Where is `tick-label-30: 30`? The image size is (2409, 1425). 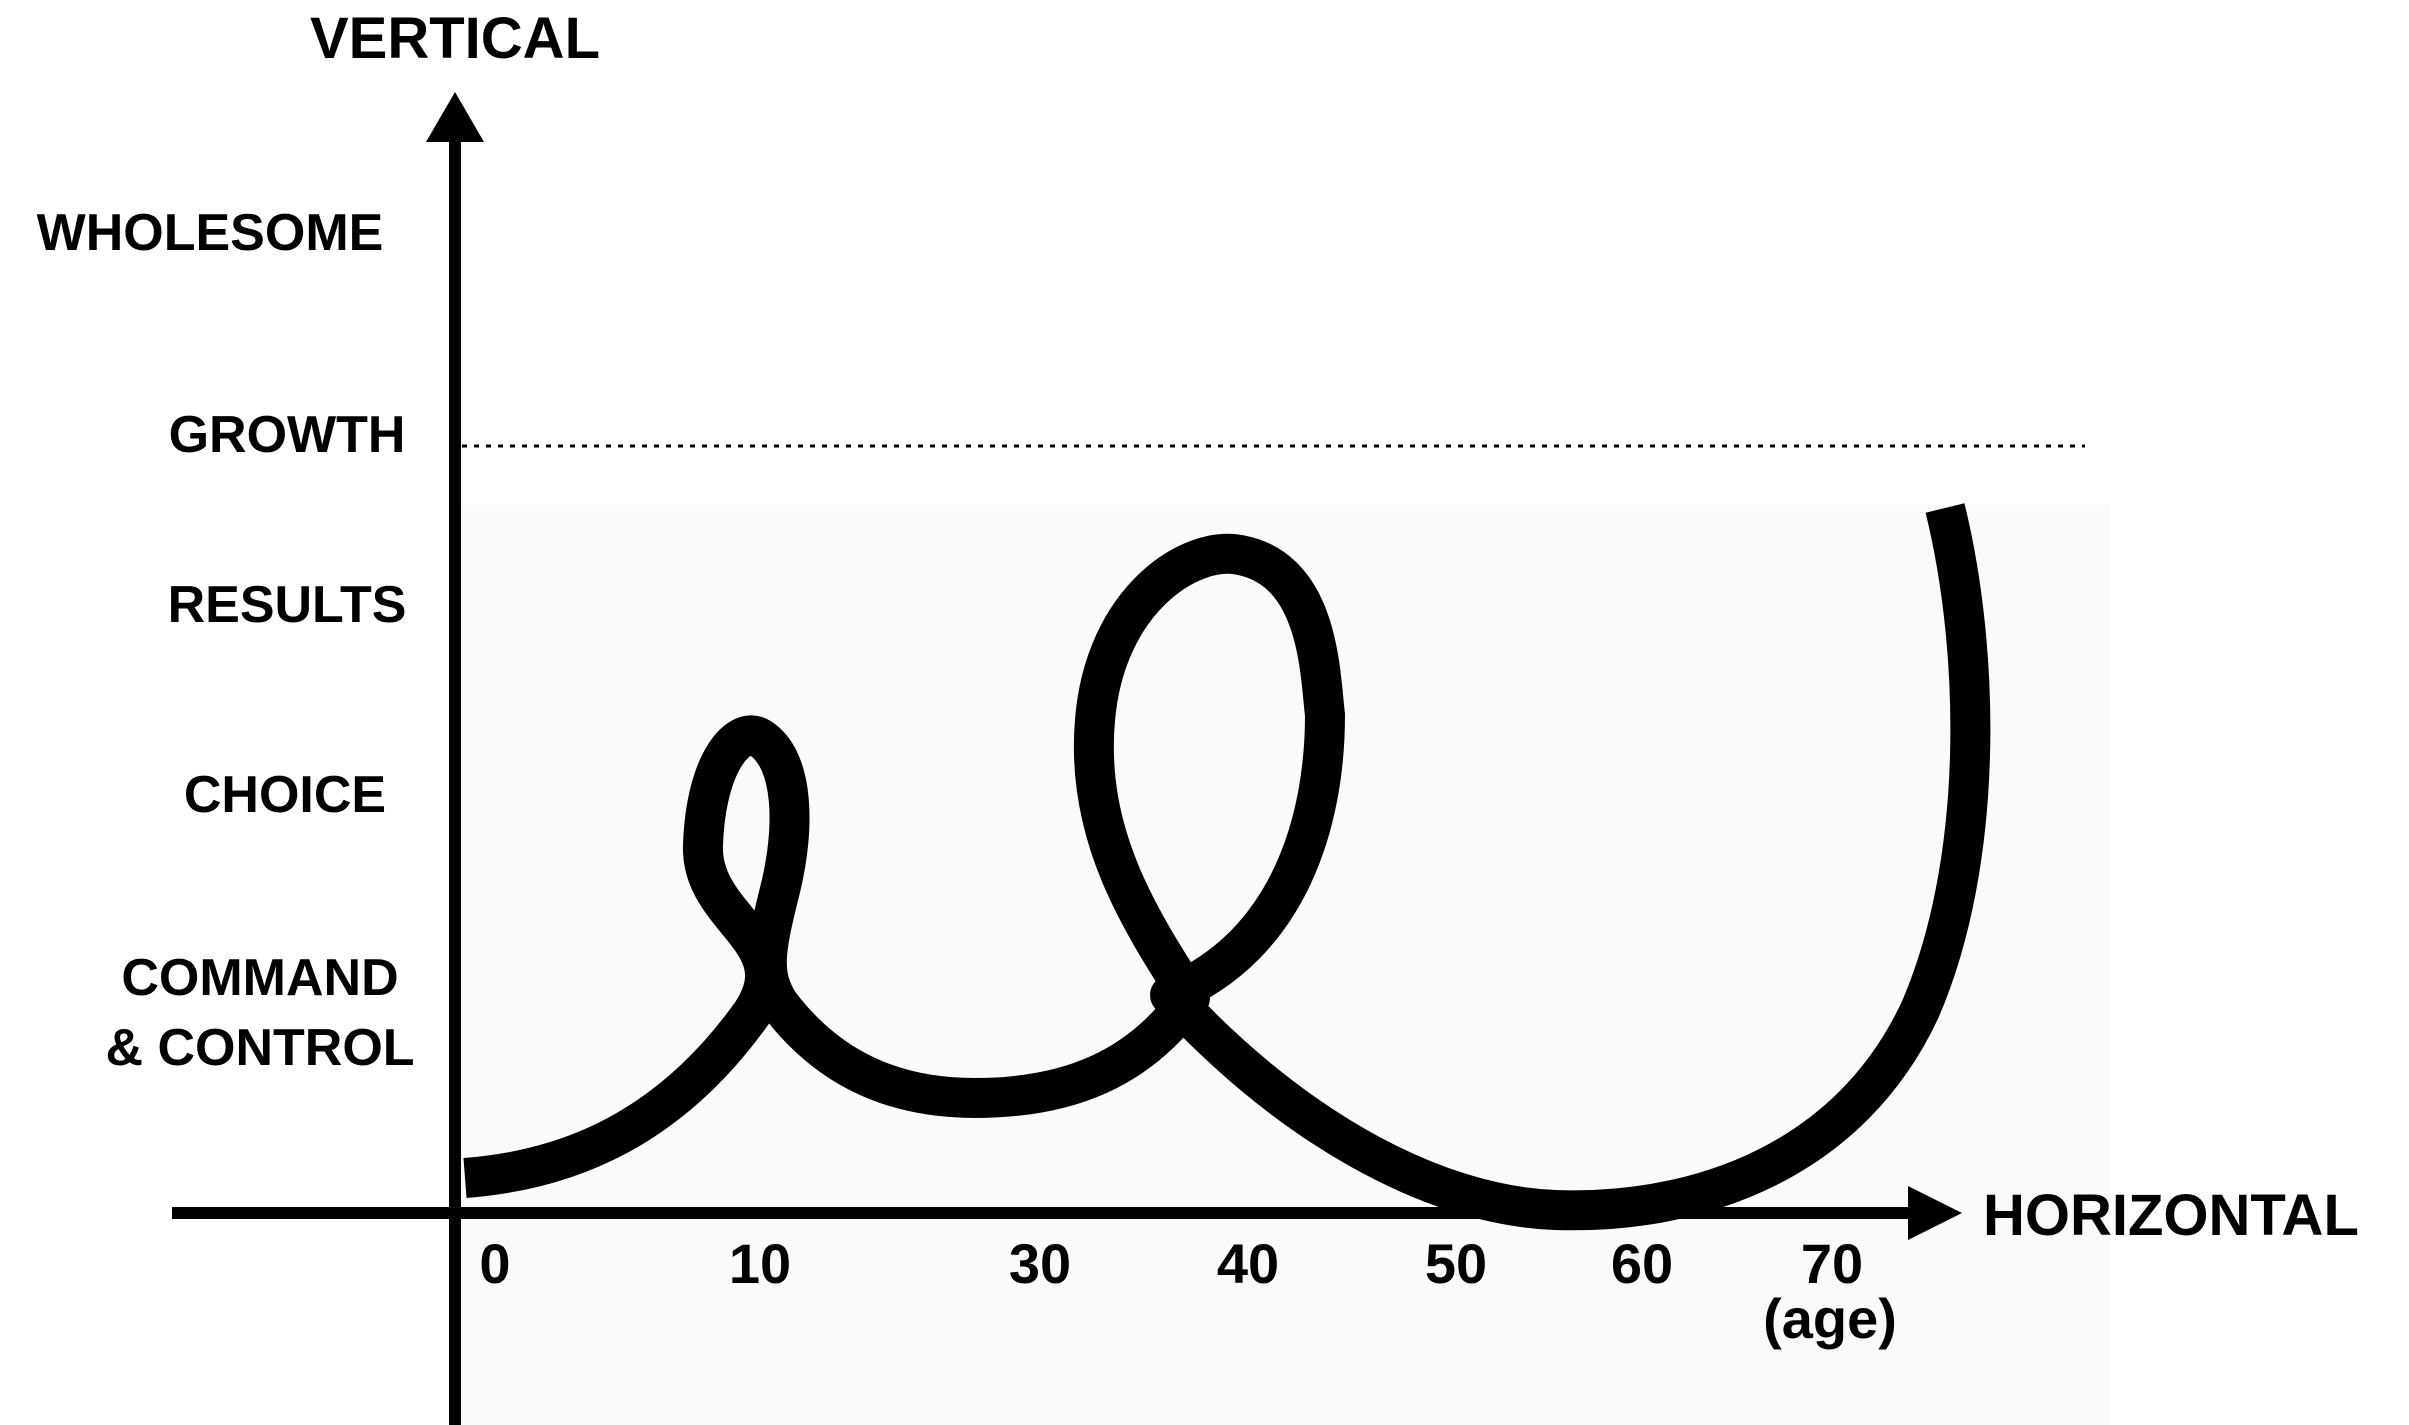
tick-label-30: 30 is located at coordinates (1040, 1263).